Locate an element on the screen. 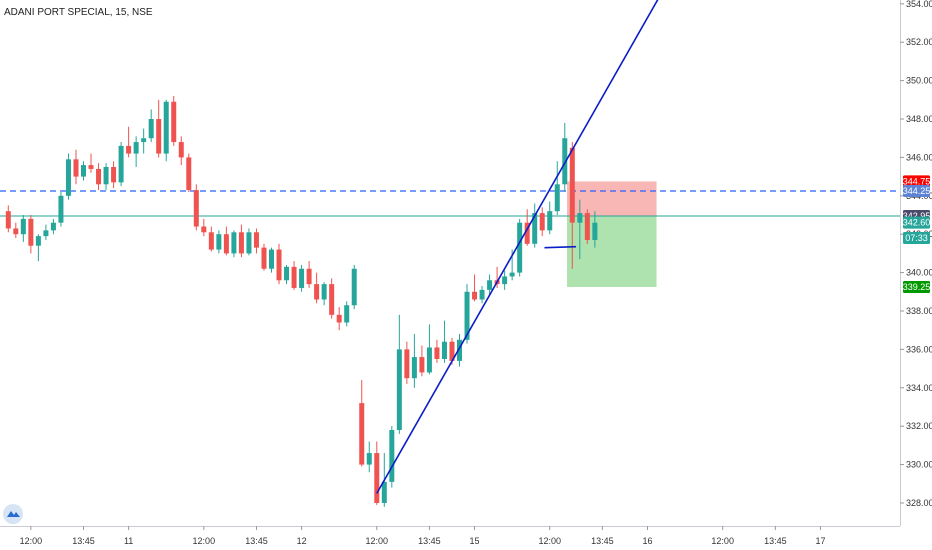  x-tick-label: 16 is located at coordinates (647, 541).